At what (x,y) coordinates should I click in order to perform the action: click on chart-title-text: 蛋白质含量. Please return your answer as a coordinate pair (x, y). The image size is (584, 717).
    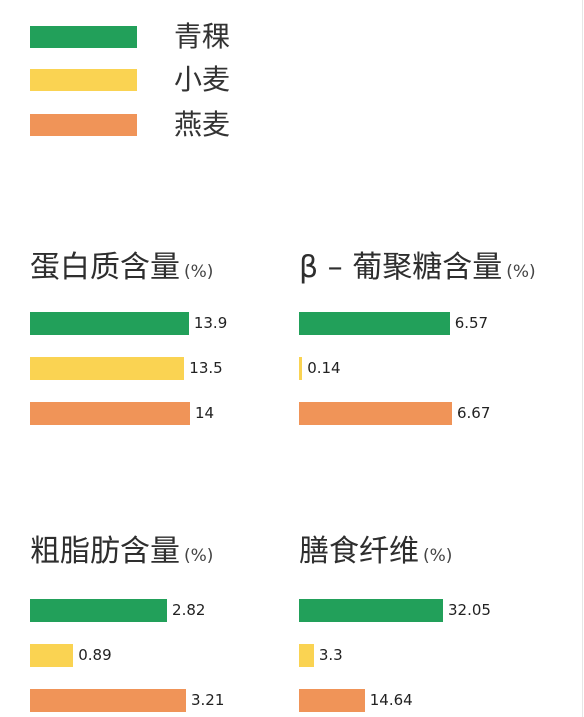
    Looking at the image, I should click on (105, 267).